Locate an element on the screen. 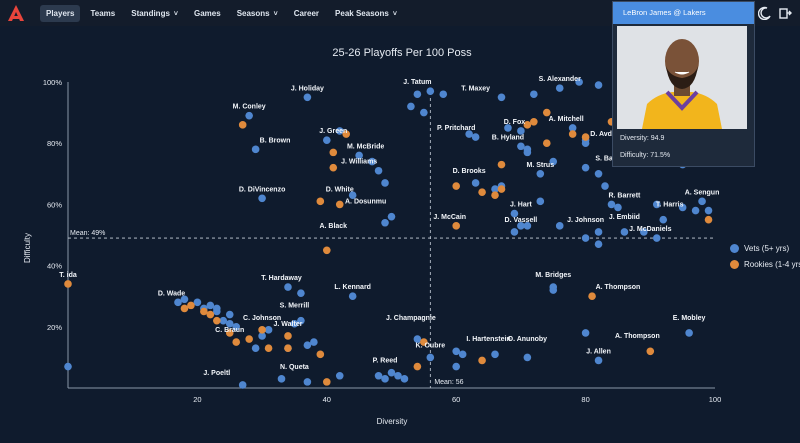 Image resolution: width=800 pixels, height=443 pixels. export-icon is located at coordinates (785, 13).